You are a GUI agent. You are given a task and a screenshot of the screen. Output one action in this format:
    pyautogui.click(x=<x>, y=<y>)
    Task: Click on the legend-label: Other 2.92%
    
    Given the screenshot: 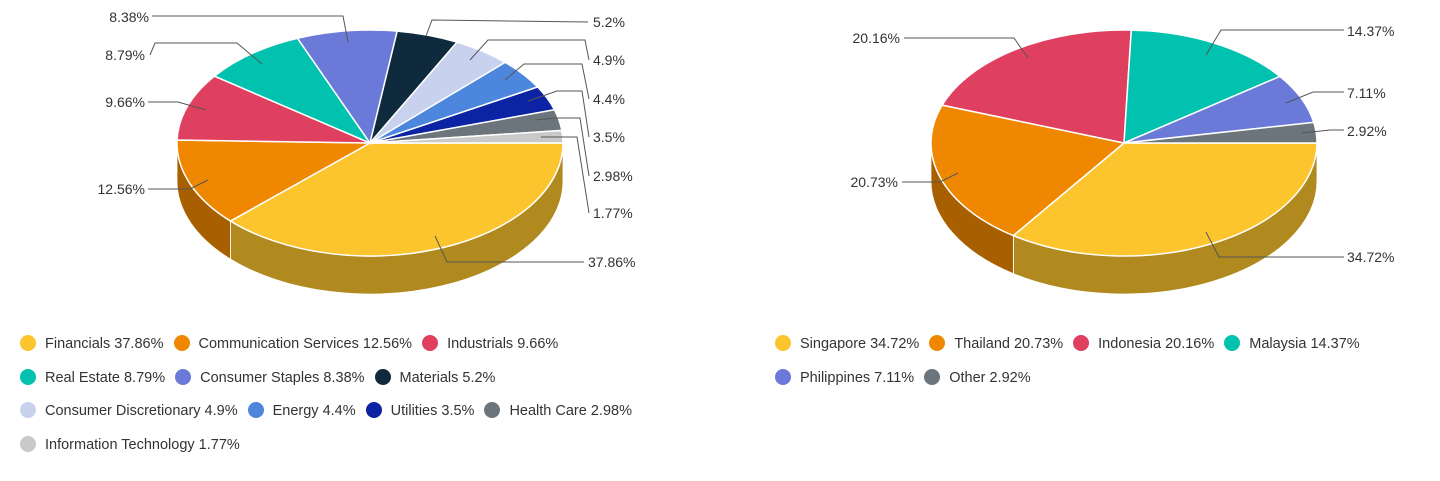 What is the action you would take?
    pyautogui.click(x=990, y=377)
    